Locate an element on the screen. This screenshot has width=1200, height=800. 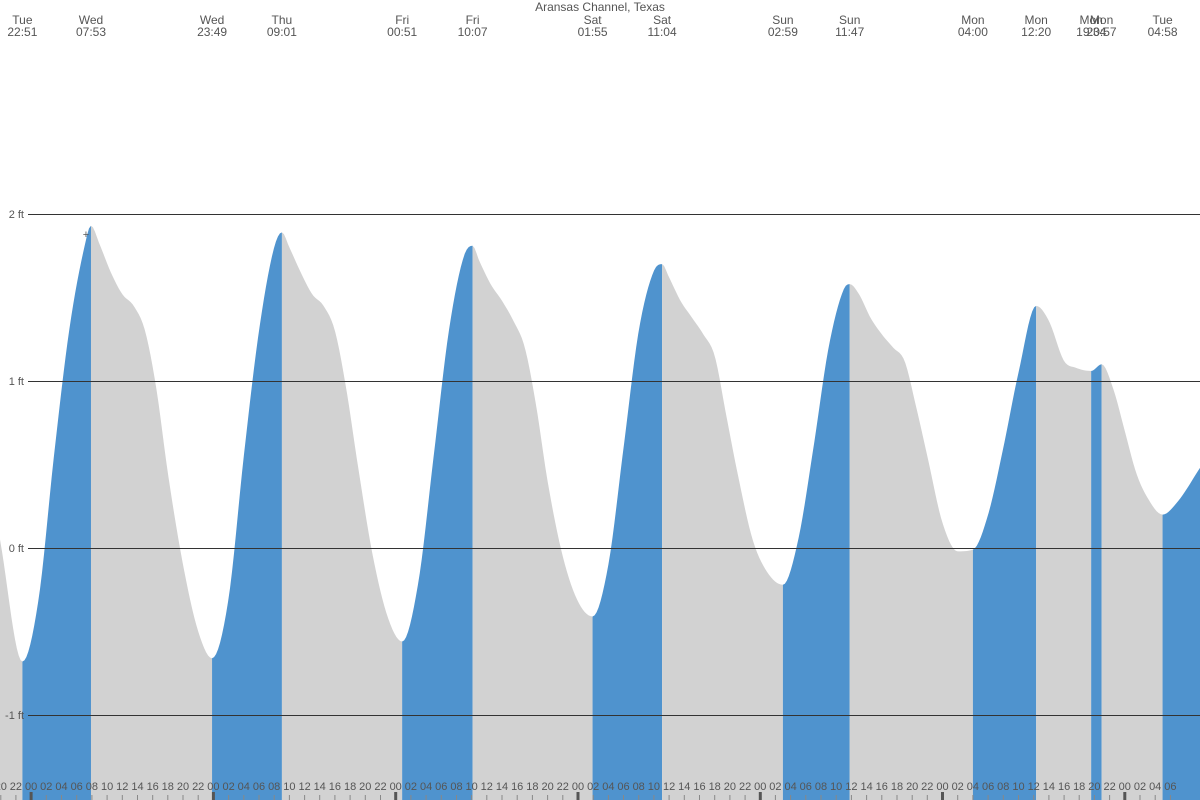
tide-event-time: 22:51 is located at coordinates (22, 32).